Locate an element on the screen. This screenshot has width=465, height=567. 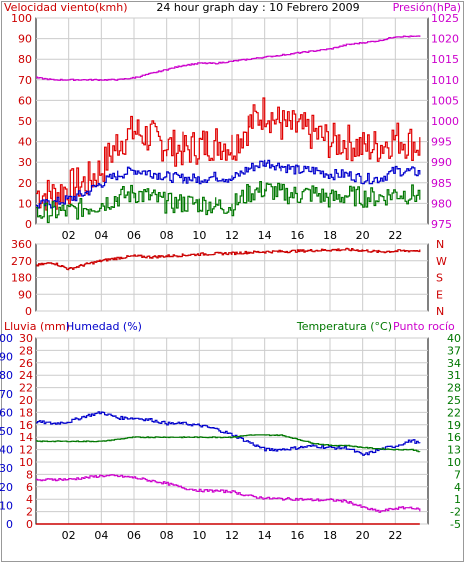
rain-y-tick-30: 30 is located at coordinates (26, 338).